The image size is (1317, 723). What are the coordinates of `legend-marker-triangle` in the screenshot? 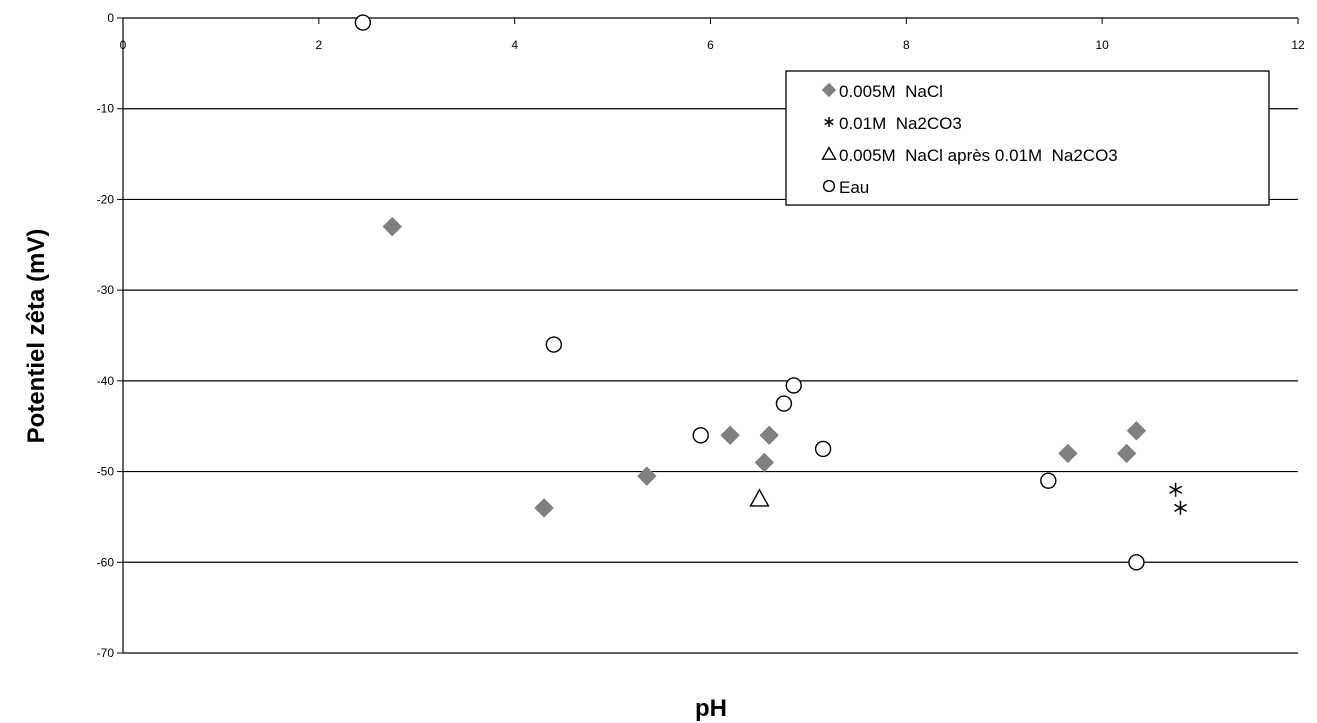 It's located at (829, 153).